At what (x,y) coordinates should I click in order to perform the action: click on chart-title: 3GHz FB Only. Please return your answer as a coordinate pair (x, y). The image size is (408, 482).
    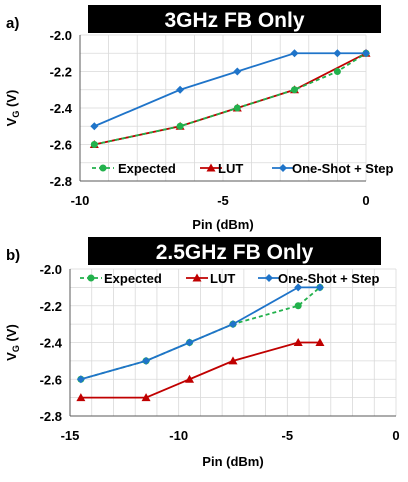
    Looking at the image, I should click on (234, 20).